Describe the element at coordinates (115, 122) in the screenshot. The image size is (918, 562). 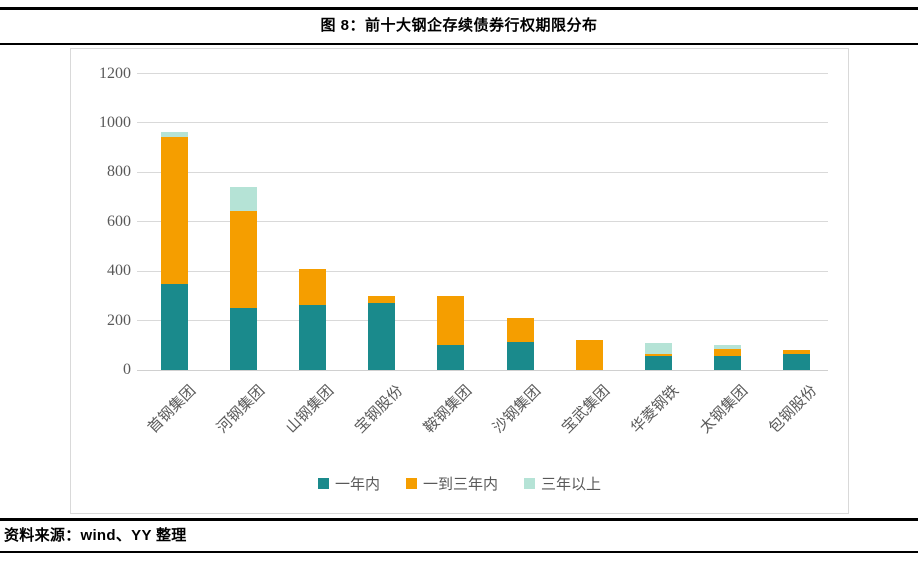
I see `y-tick-label: 1000` at that location.